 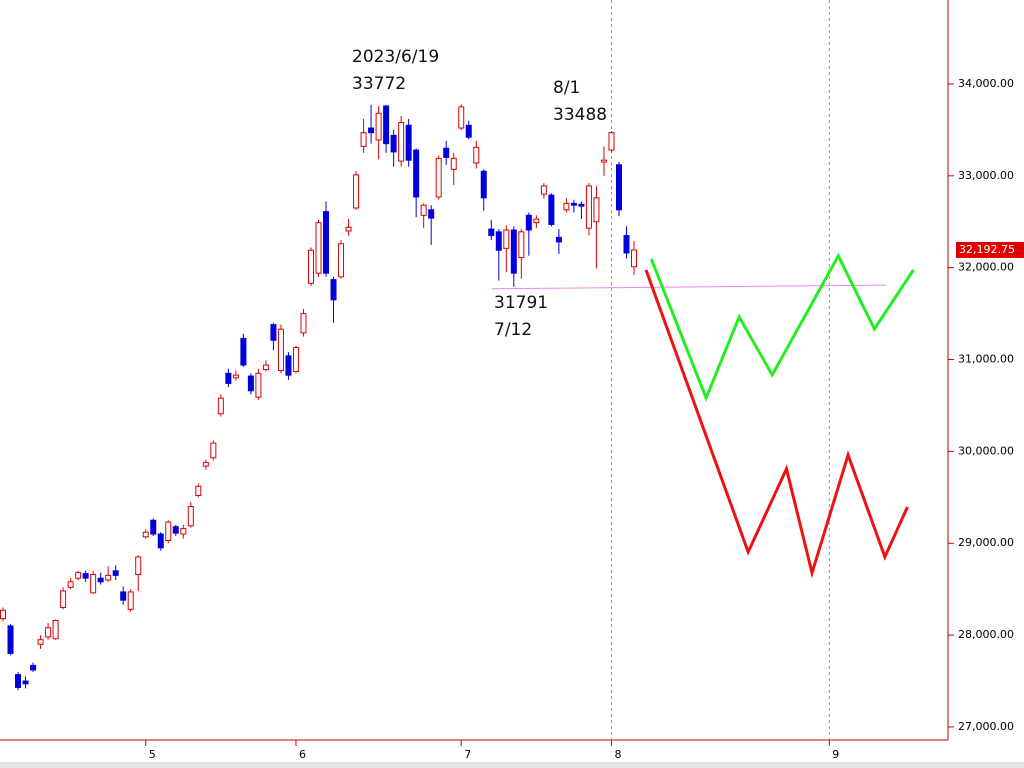 What do you see at coordinates (986, 83) in the screenshot?
I see `y-tick-label: 34,000.00` at bounding box center [986, 83].